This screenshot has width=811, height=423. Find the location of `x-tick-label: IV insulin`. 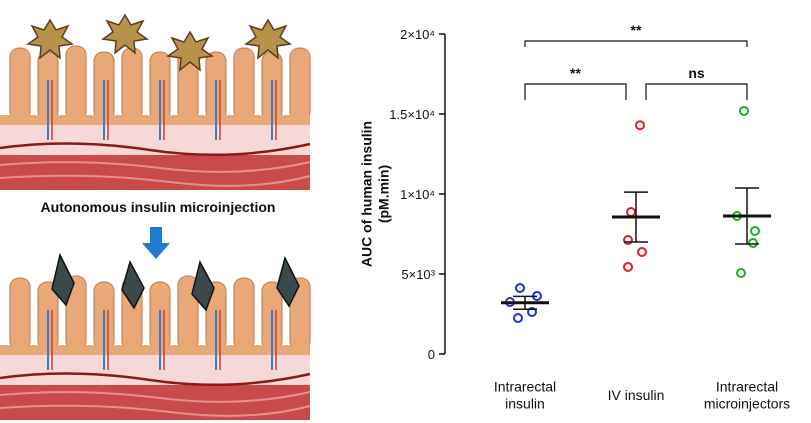

x-tick-label: IV insulin is located at coordinates (636, 395).